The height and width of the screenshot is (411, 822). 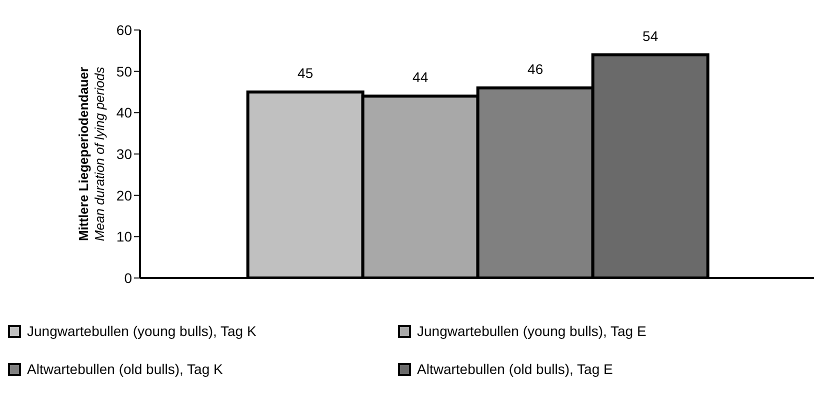 What do you see at coordinates (531, 331) in the screenshot?
I see `legend-label: Jungwartebullen (young bulls), Tag E` at bounding box center [531, 331].